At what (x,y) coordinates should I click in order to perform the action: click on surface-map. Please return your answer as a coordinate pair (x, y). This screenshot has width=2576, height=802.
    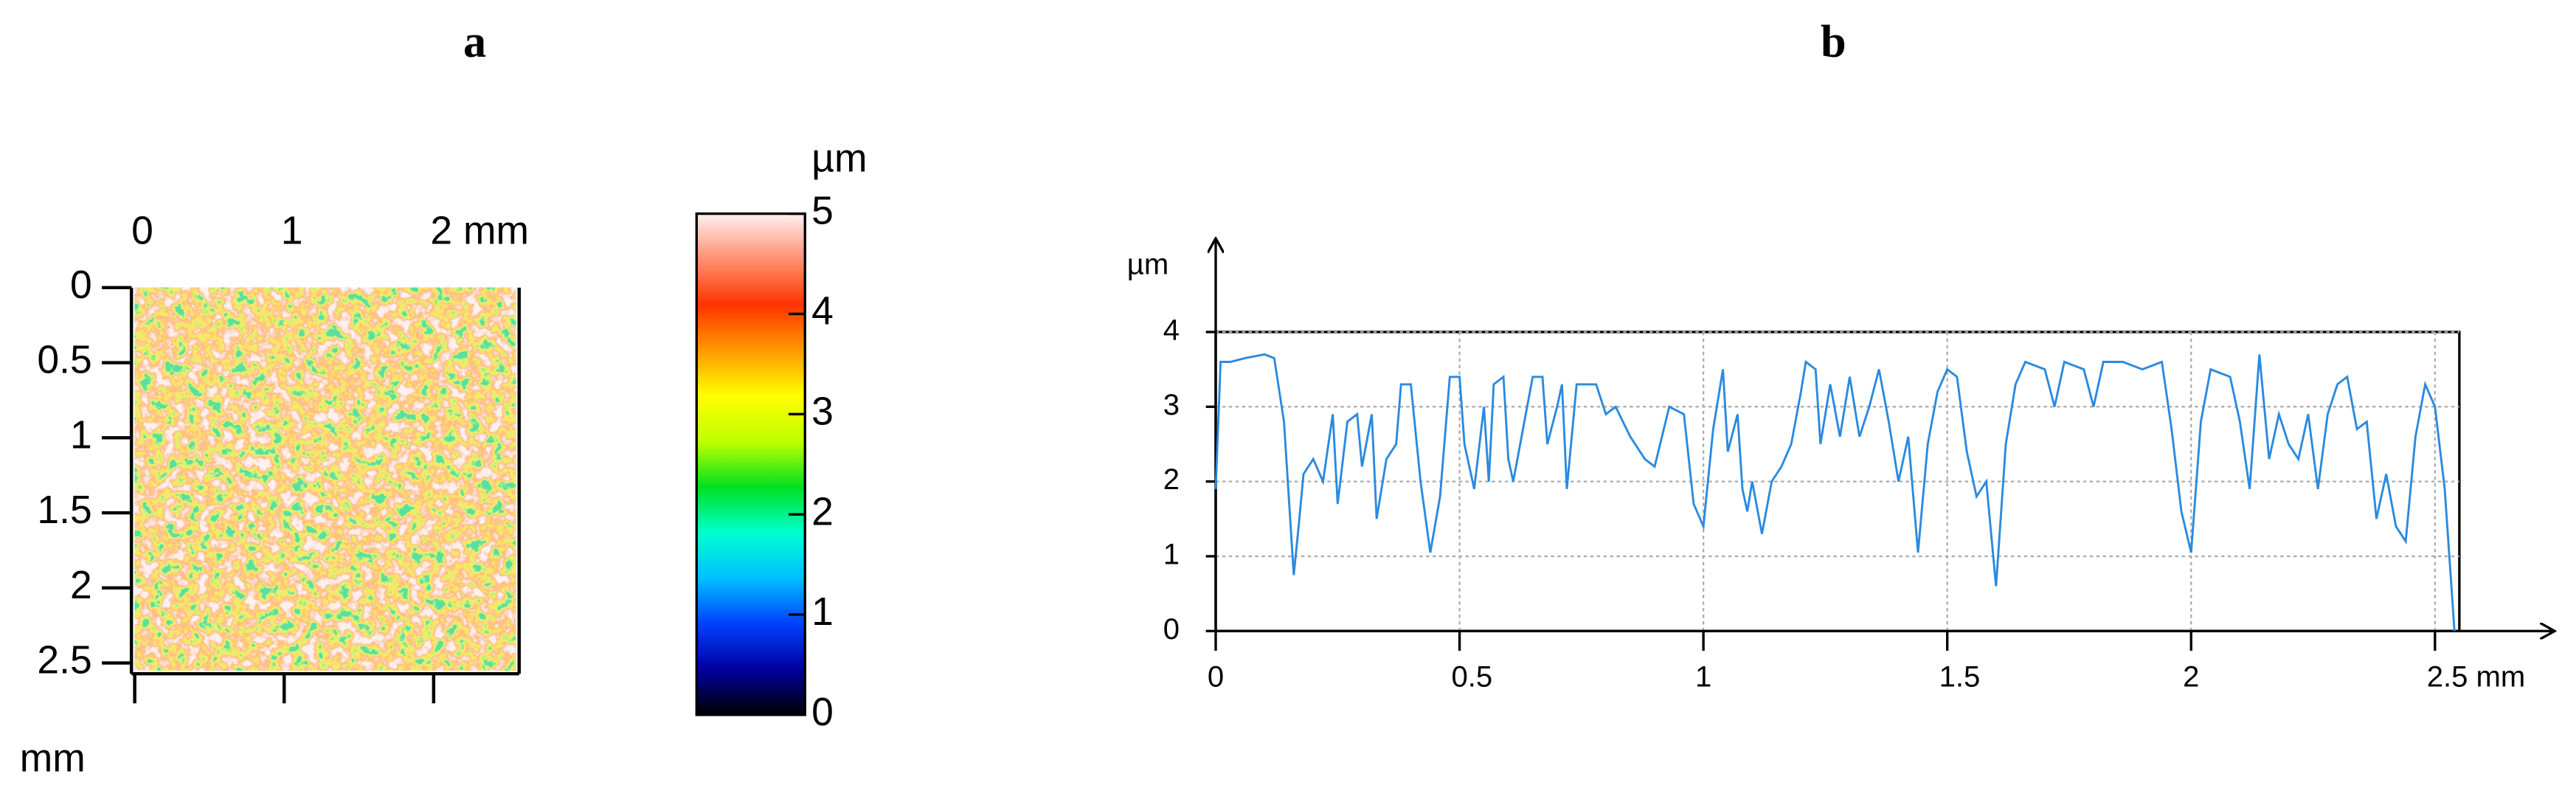
    Looking at the image, I should click on (325, 479).